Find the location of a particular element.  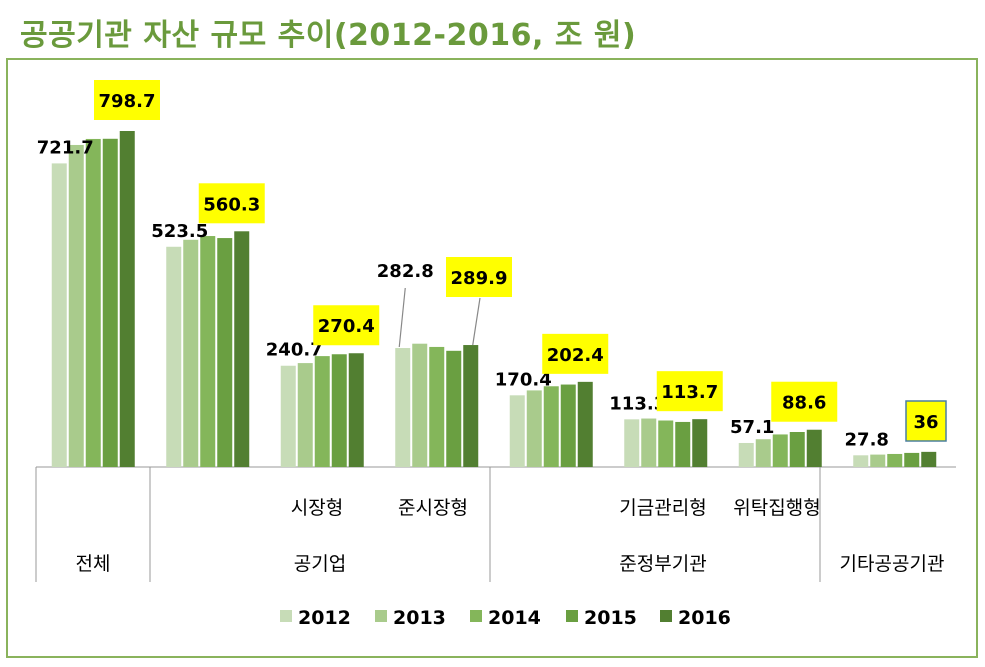

bar-5-2015 is located at coordinates (568, 425).